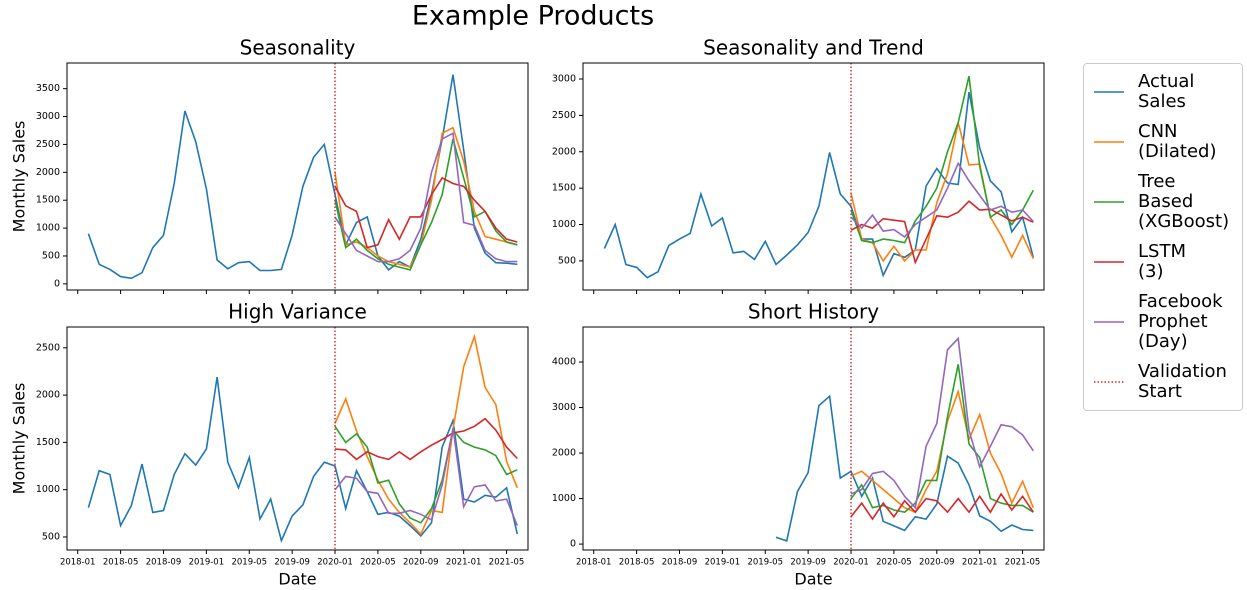 Image resolution: width=1247 pixels, height=590 pixels. Describe the element at coordinates (813, 312) in the screenshot. I see `subplot-title: Short History` at that location.